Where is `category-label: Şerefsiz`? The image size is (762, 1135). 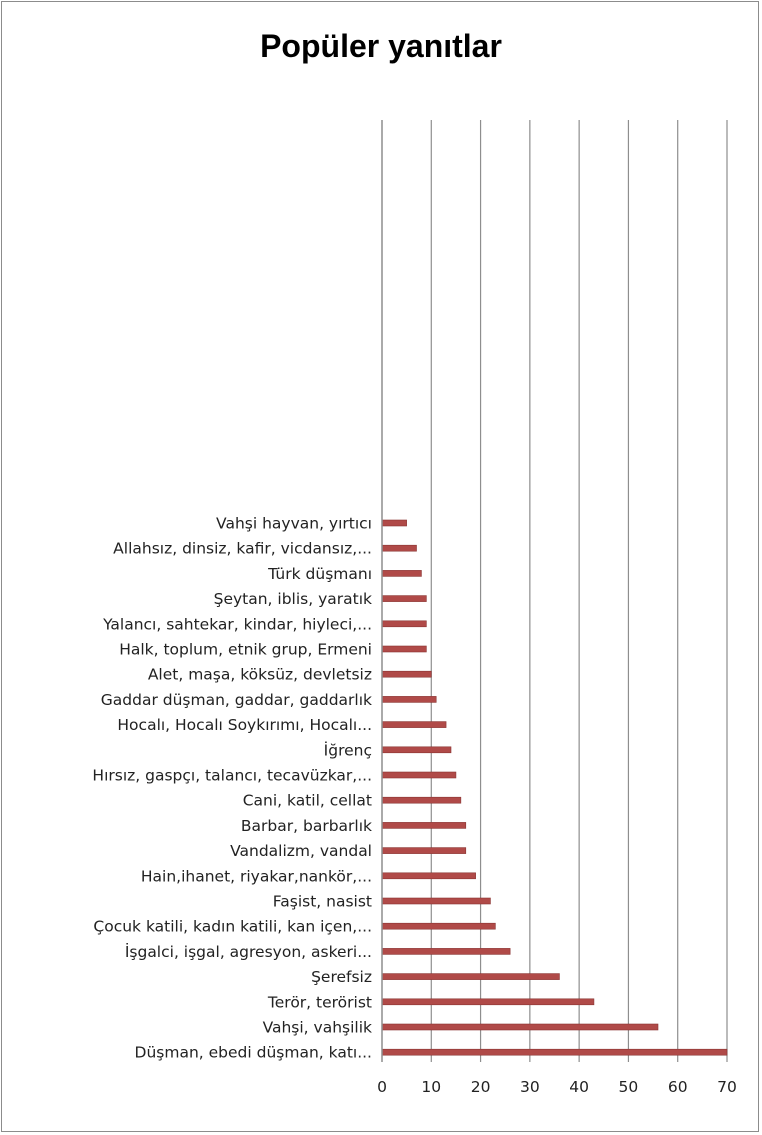 category-label: Şerefsiz is located at coordinates (341, 977).